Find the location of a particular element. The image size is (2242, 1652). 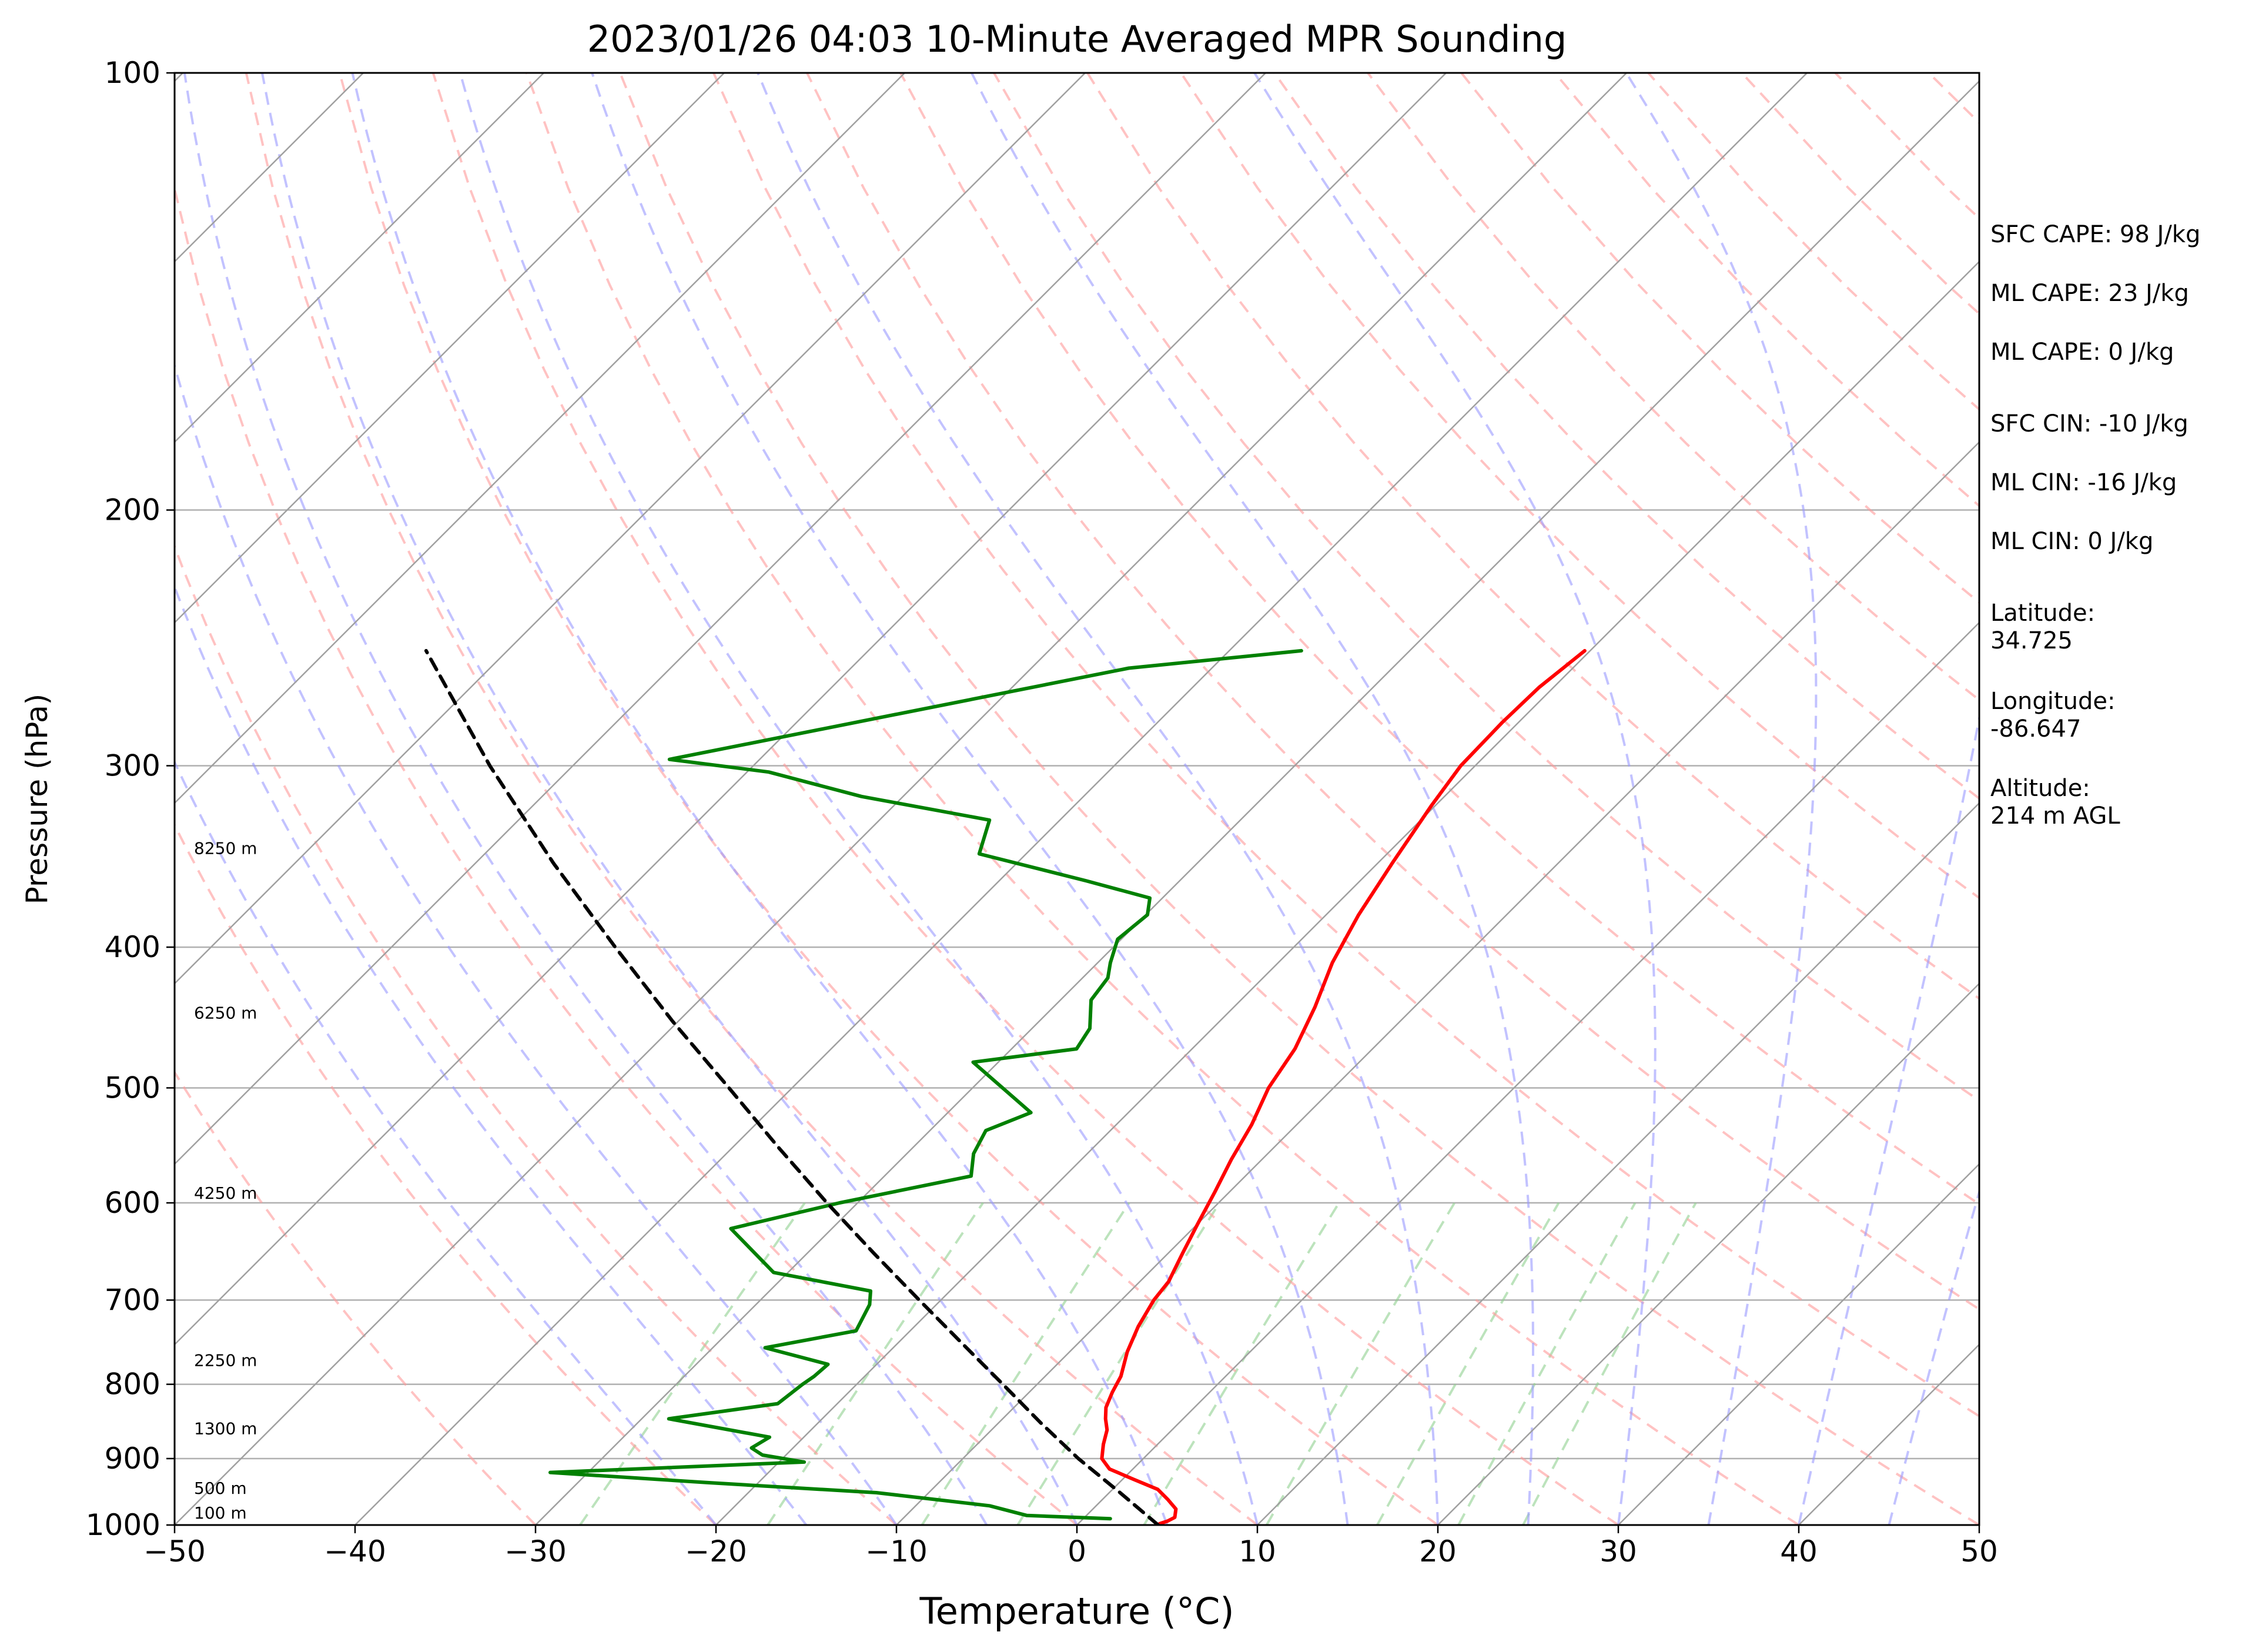

x-tick-label: 0 is located at coordinates (1077, 1552).